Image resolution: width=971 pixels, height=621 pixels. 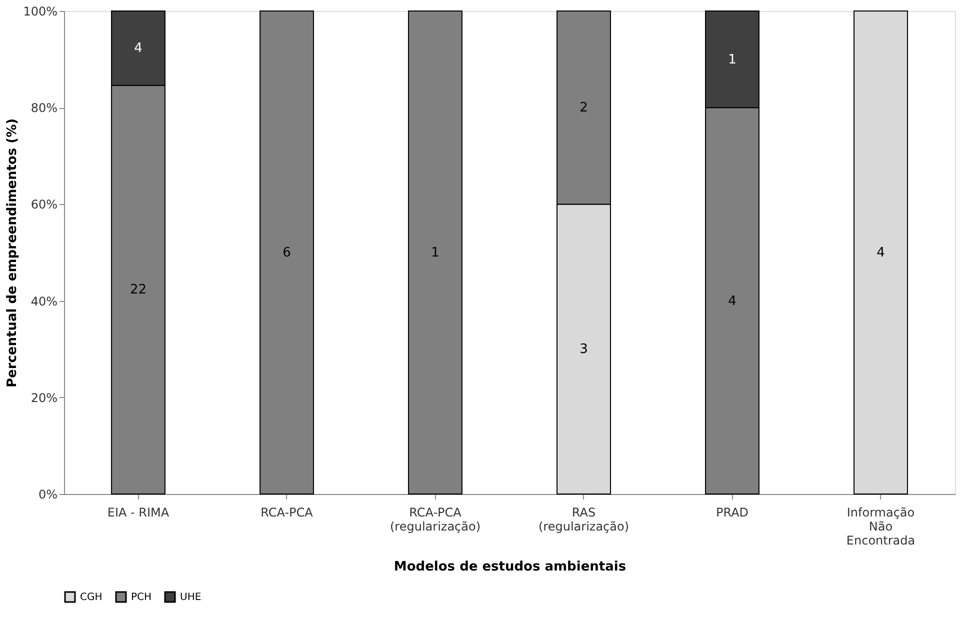 What do you see at coordinates (40, 11) in the screenshot?
I see `y-tick-label: 100%` at bounding box center [40, 11].